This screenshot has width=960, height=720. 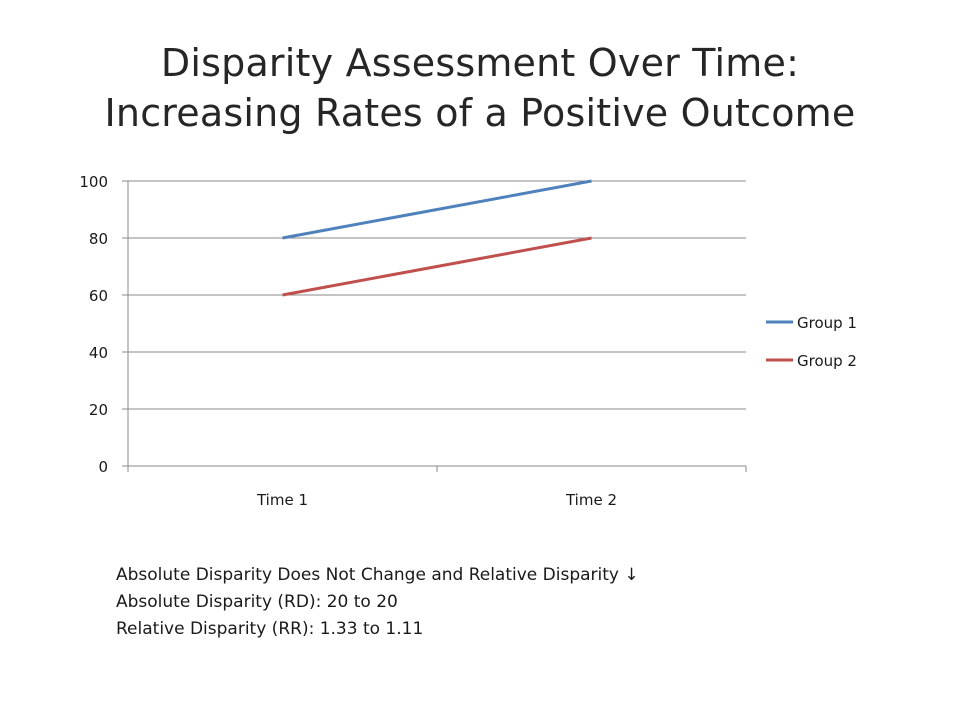 What do you see at coordinates (282, 500) in the screenshot?
I see `x-tick-label: Time 1` at bounding box center [282, 500].